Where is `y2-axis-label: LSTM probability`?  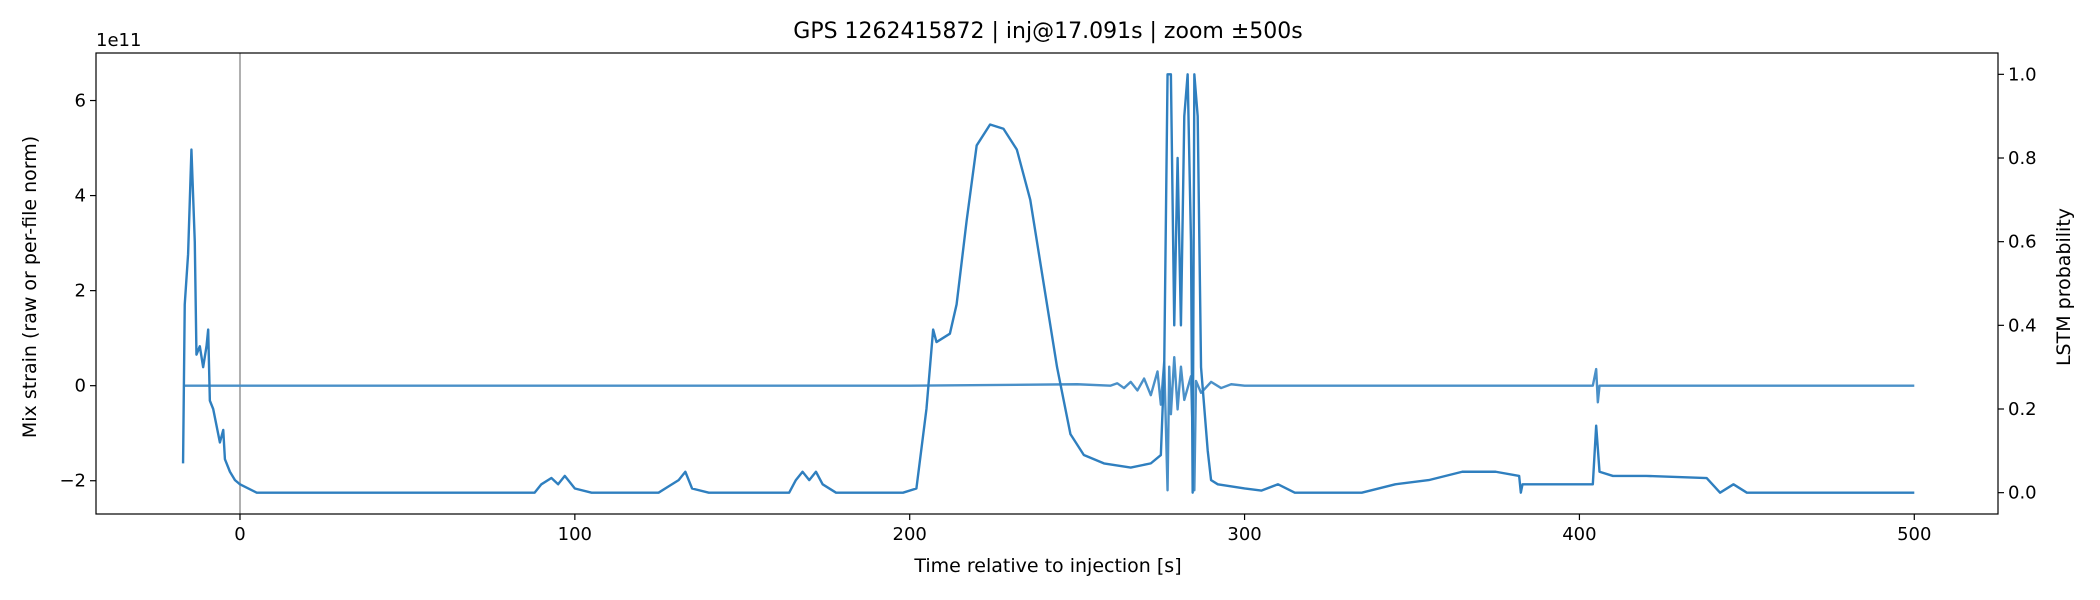 y2-axis-label: LSTM probability is located at coordinates (2064, 287).